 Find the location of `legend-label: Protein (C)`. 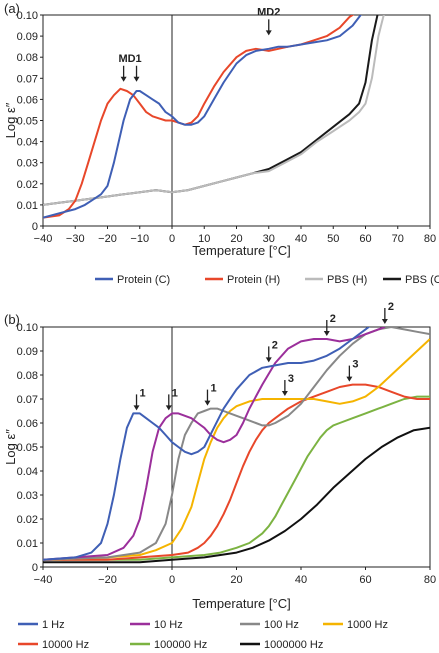

legend-label: Protein (C) is located at coordinates (143, 280).